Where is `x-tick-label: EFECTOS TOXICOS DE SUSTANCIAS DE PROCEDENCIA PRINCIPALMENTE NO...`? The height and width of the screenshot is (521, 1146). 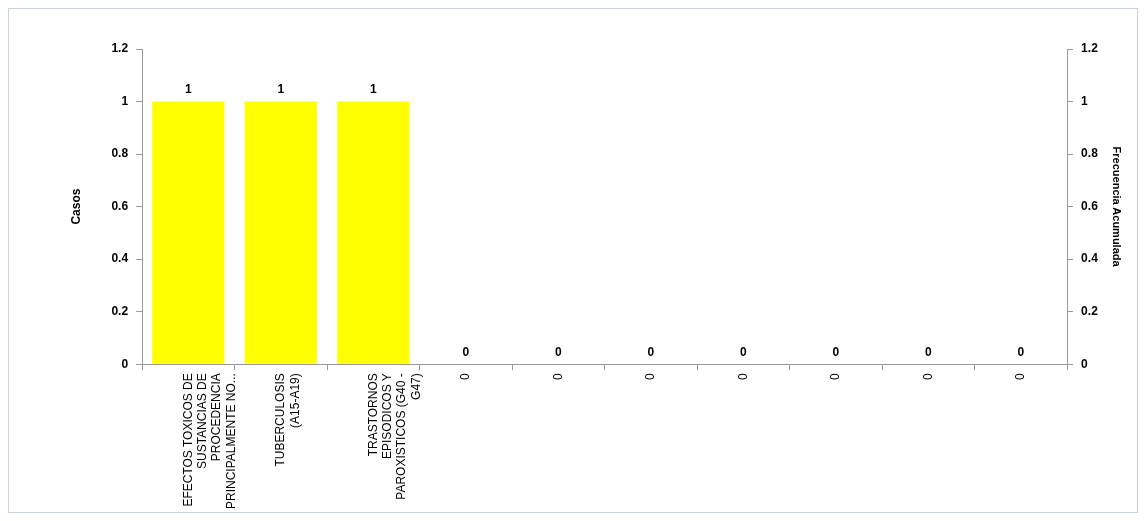
x-tick-label: EFECTOS TOXICOS DE SUSTANCIAS DE PROCEDENCIA PRINCIPALMENTE NO... is located at coordinates (209, 441).